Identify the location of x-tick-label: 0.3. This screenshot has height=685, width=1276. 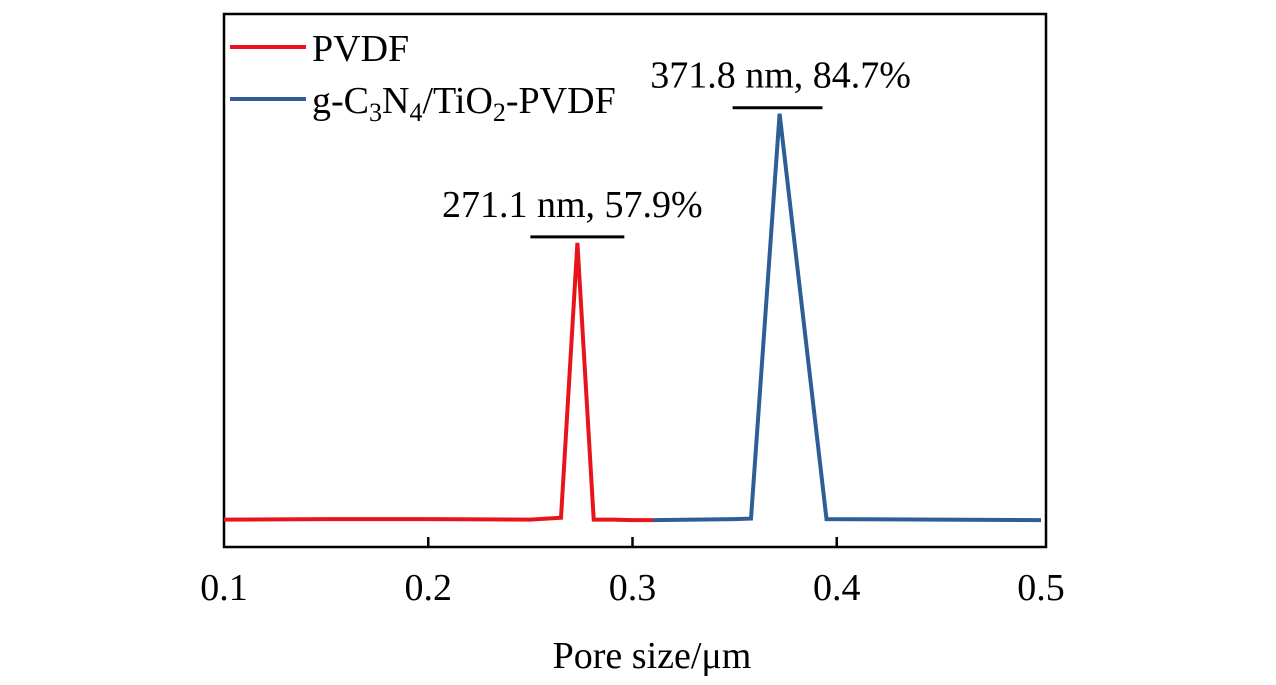
(633, 588).